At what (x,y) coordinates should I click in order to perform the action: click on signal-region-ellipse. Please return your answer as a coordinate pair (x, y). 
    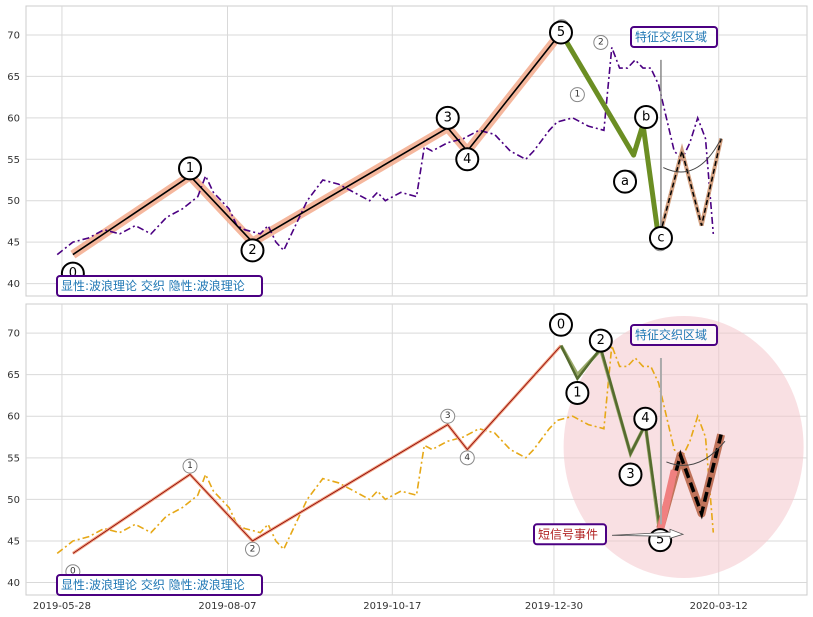
    Looking at the image, I should click on (683, 447).